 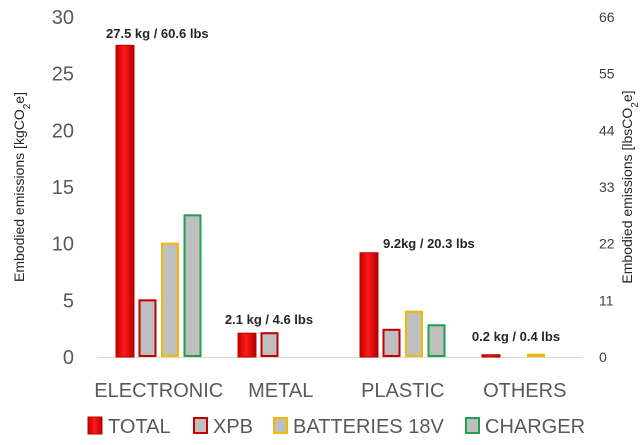 I want to click on data-label-others: 0.2 kg / 0.4 lbs, so click(x=516, y=336).